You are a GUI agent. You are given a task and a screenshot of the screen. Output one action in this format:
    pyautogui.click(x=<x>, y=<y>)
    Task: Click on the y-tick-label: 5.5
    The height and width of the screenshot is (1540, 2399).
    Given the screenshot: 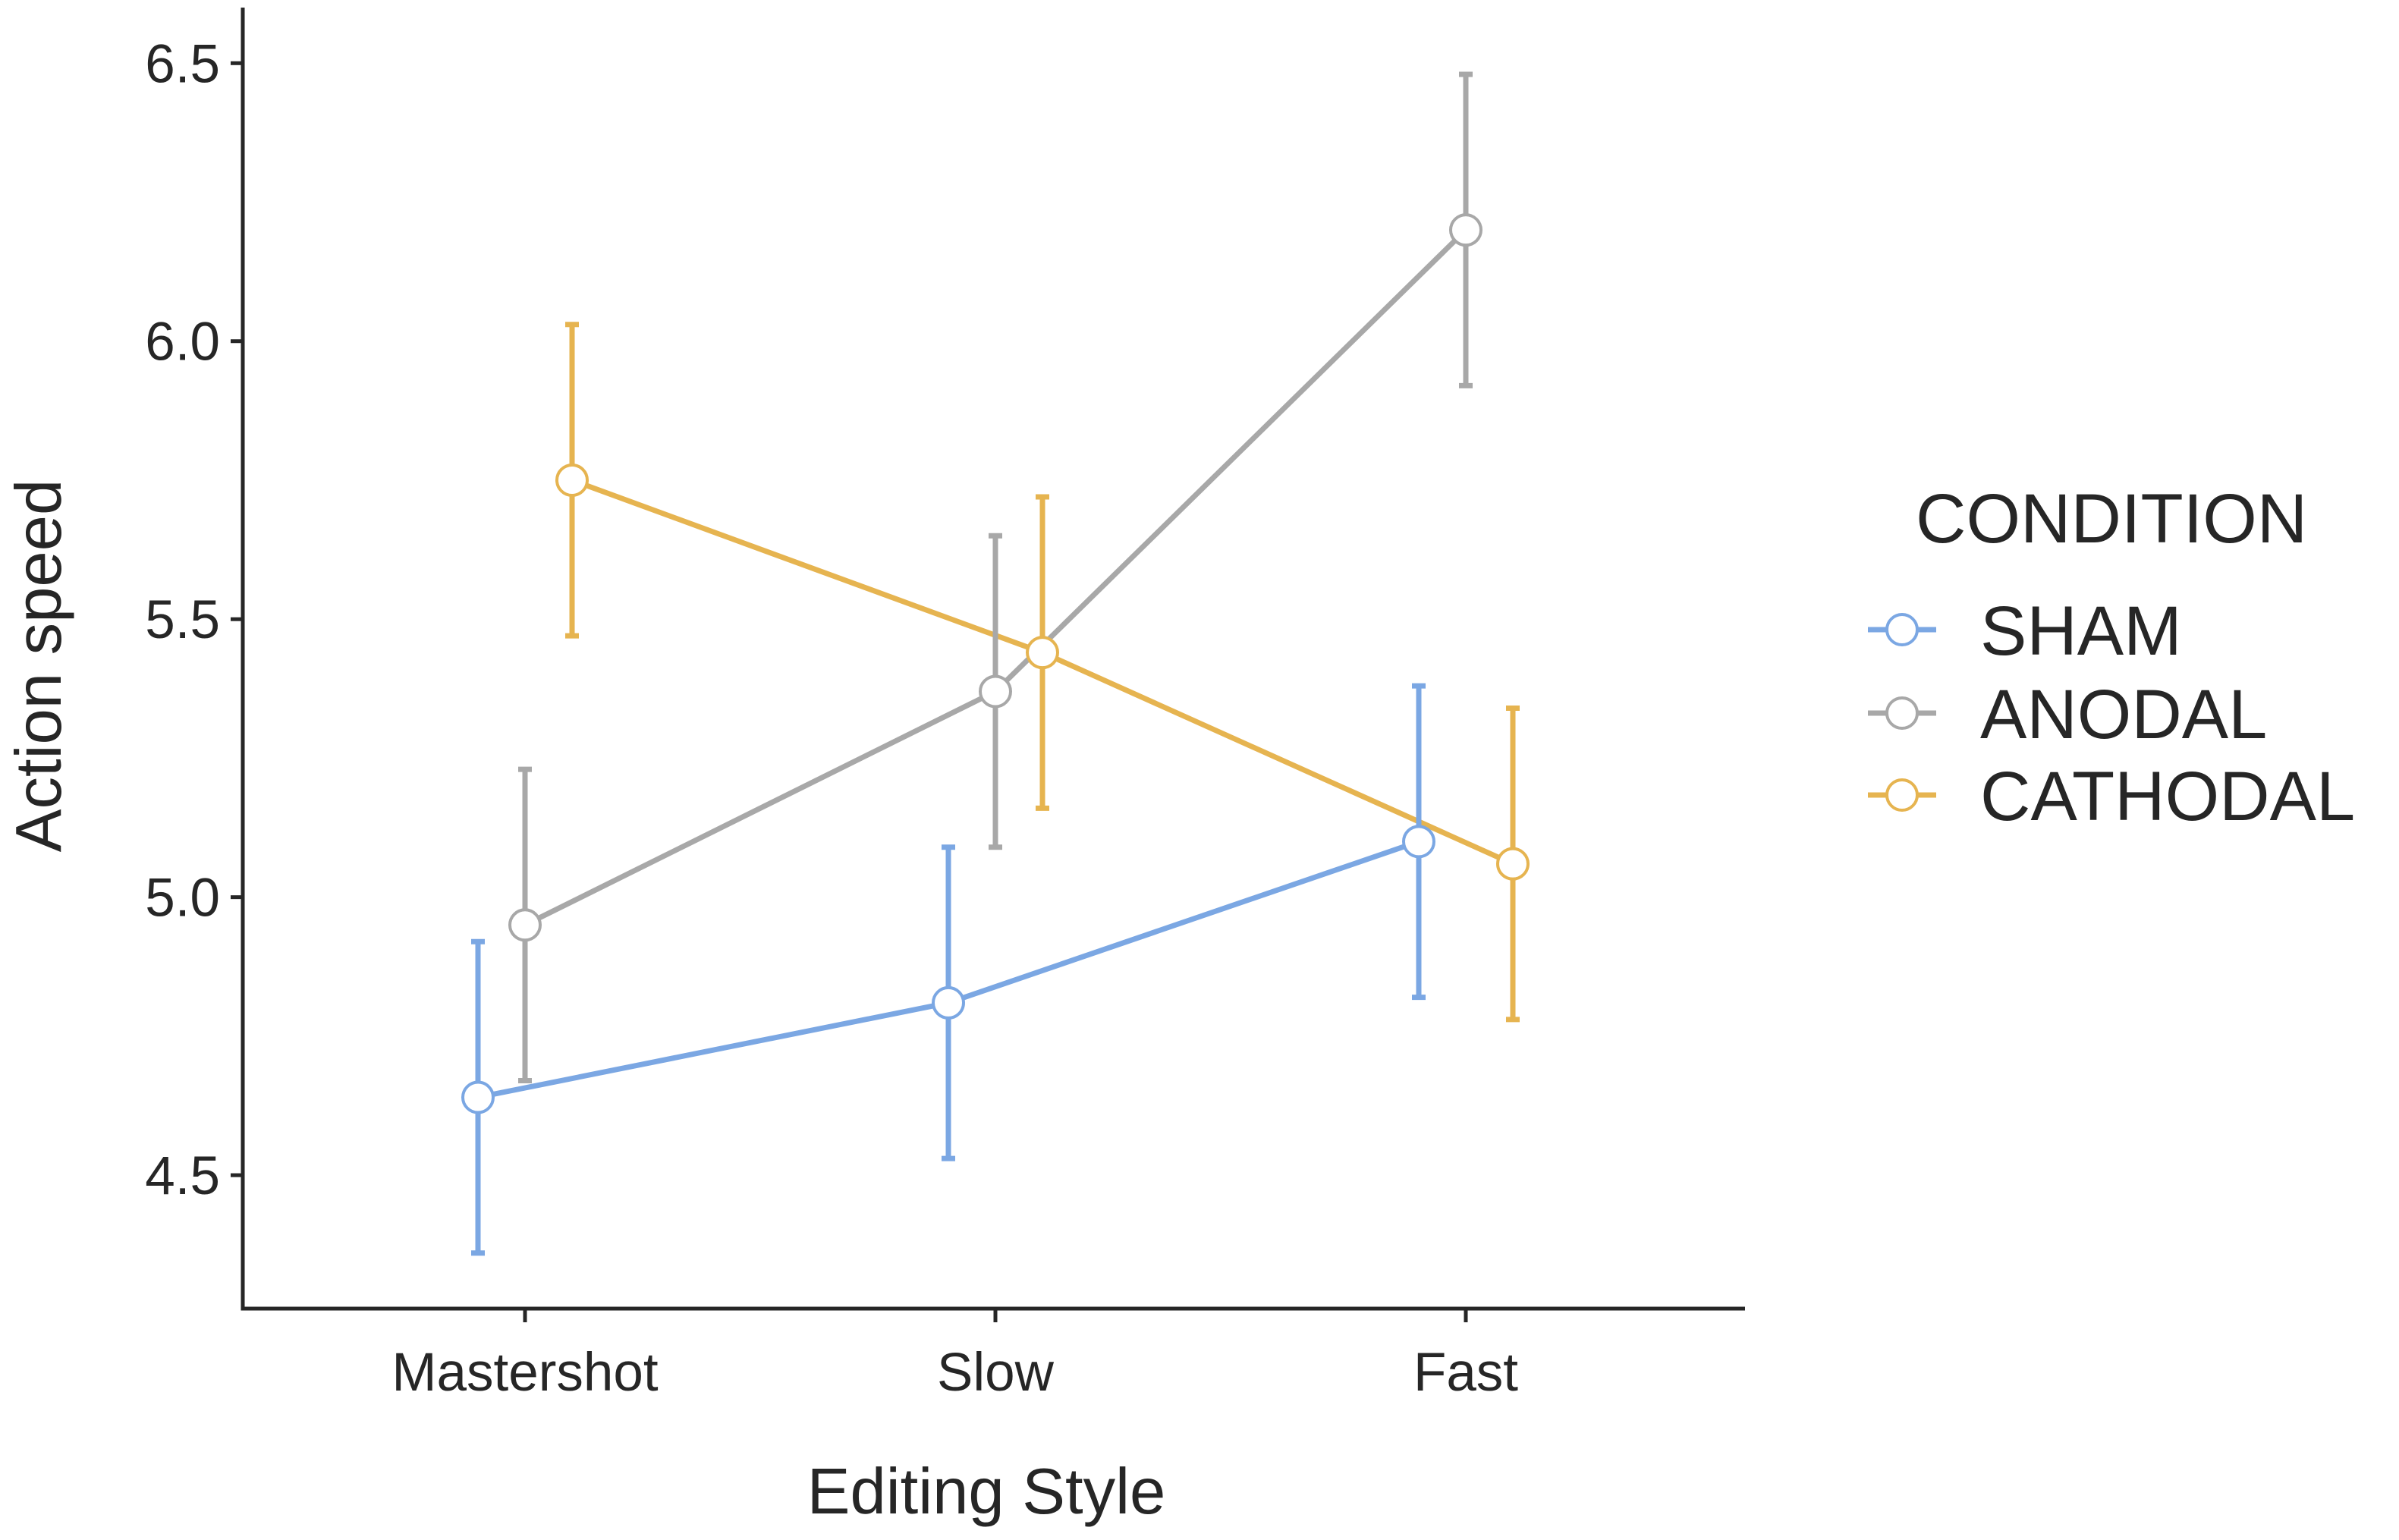 What is the action you would take?
    pyautogui.click(x=182, y=620)
    